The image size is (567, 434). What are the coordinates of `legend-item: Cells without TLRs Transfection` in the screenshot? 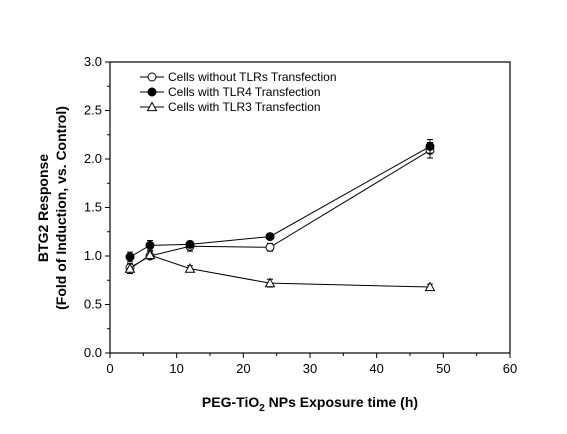 It's located at (238, 77).